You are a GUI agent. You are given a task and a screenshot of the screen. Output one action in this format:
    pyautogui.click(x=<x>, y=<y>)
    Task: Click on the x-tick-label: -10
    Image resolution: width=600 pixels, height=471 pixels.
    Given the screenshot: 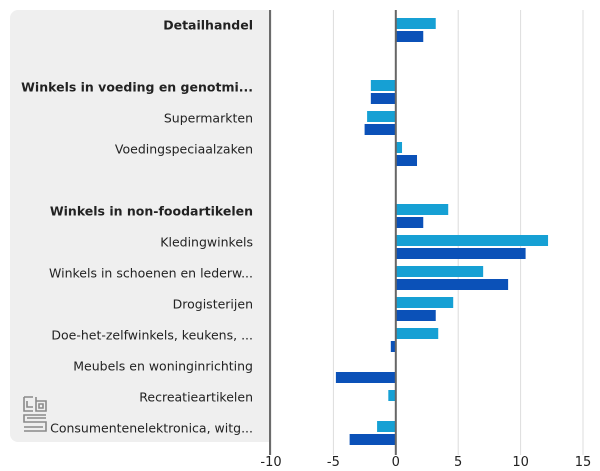 What is the action you would take?
    pyautogui.click(x=271, y=462)
    